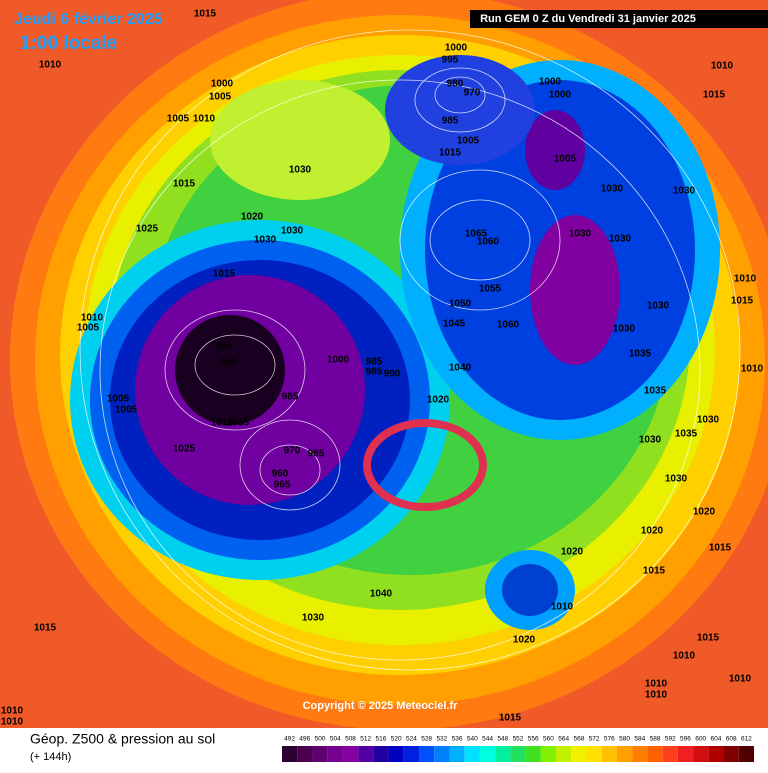 This screenshot has height=773, width=768. Describe the element at coordinates (68, 43) in the screenshot. I see `time: 1:00 locale` at that location.